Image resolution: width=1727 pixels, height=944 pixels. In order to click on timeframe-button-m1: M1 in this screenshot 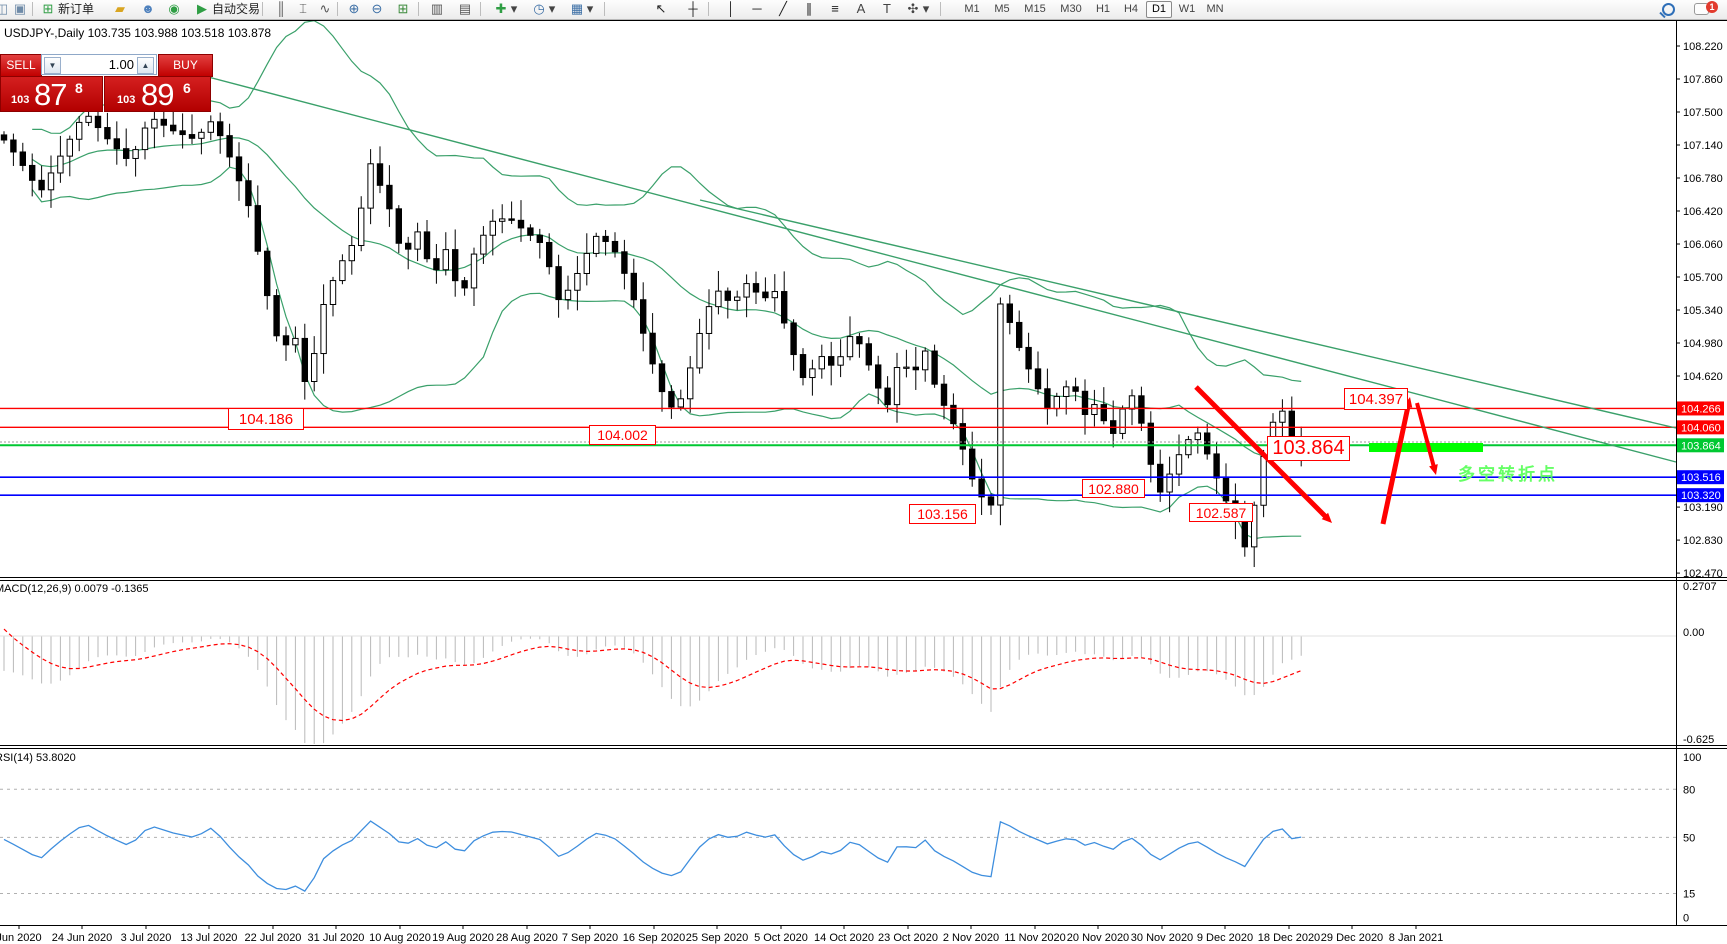, I will do `click(972, 9)`.